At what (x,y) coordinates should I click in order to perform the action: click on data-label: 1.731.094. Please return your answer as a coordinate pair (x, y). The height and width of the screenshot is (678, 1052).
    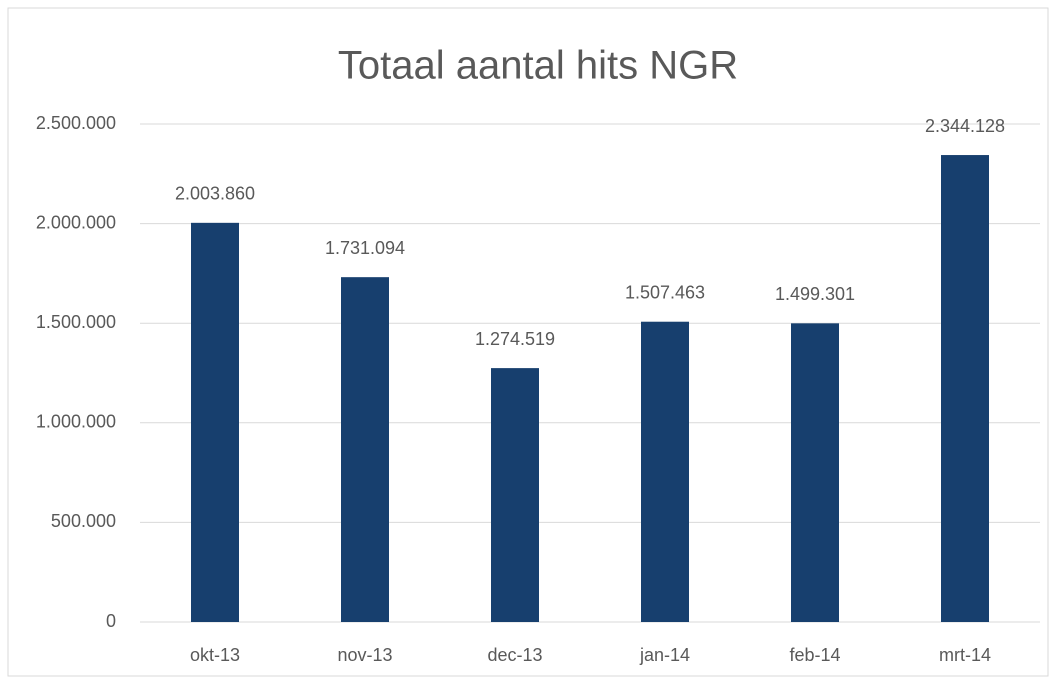
    Looking at the image, I should click on (365, 248).